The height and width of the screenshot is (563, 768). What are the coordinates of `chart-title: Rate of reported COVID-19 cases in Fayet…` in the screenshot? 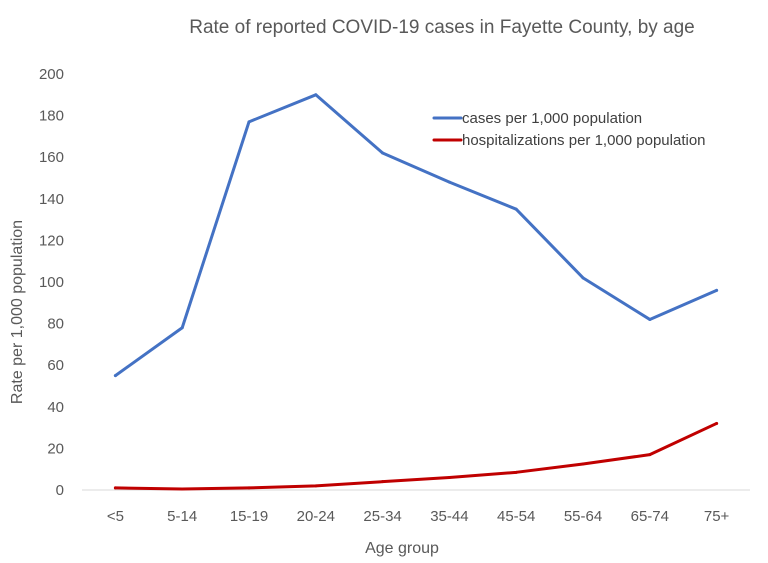 It's located at (442, 27).